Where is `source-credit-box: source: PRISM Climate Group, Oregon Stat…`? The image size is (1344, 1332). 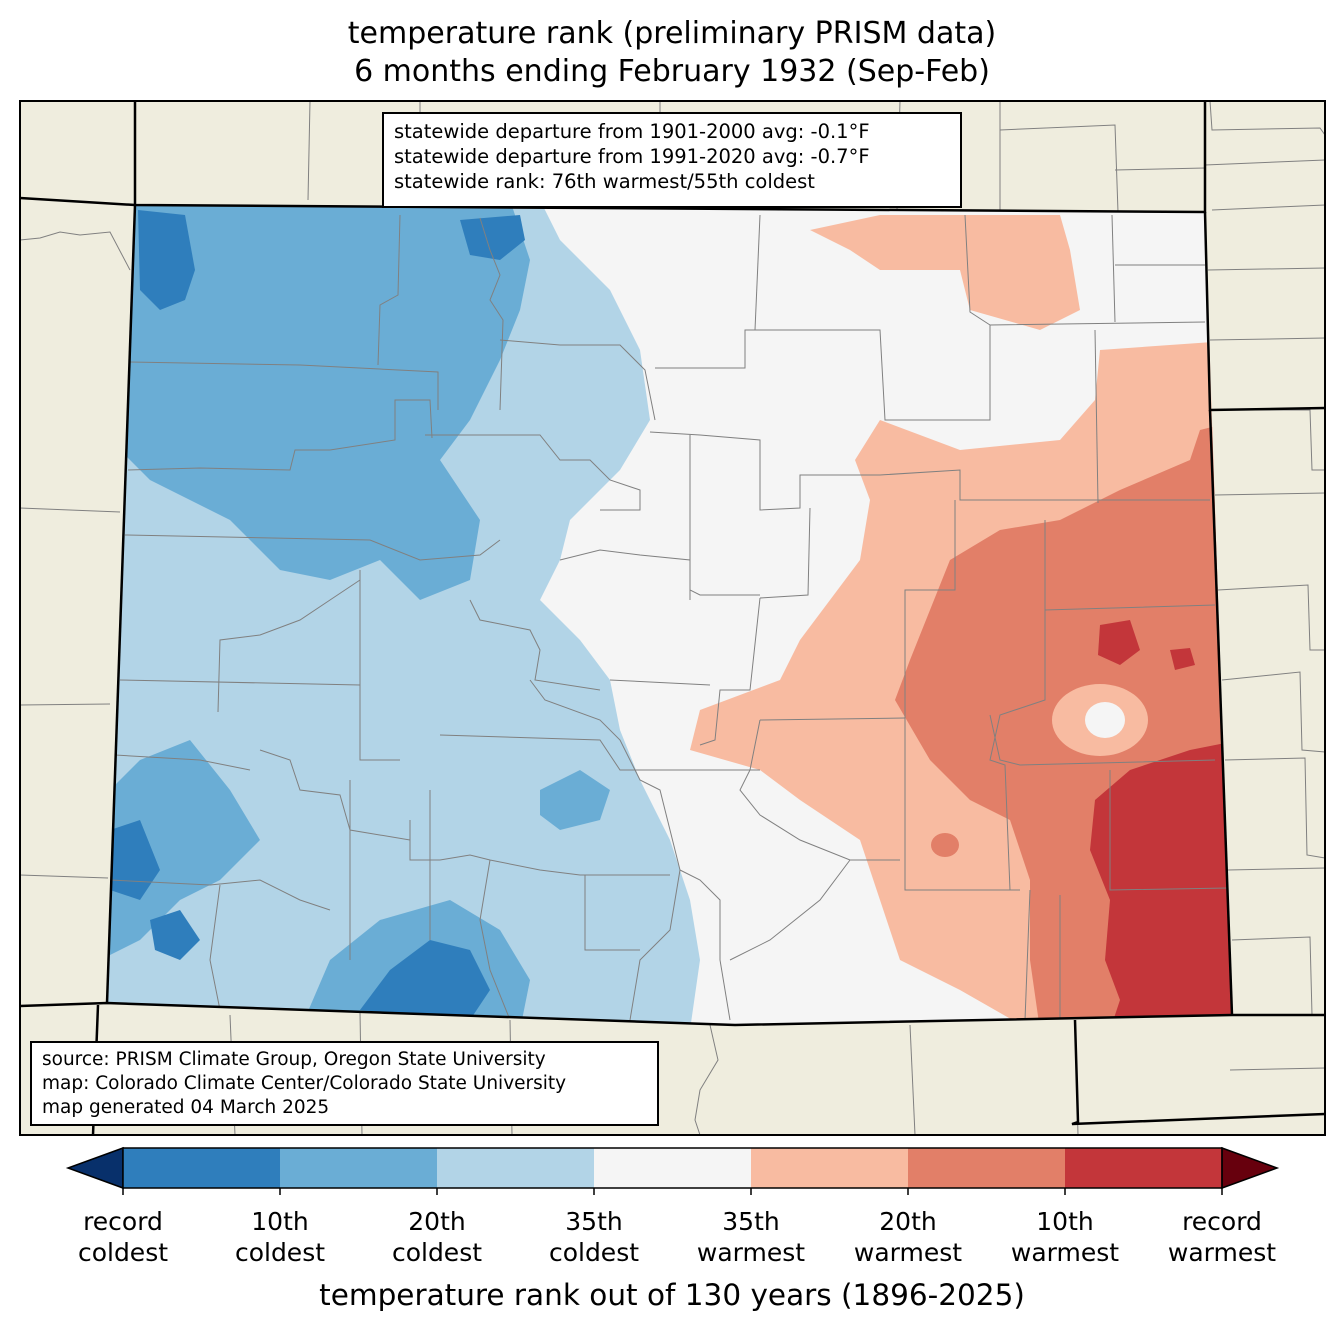 source-credit-box: source: PRISM Climate Group, Oregon Stat… is located at coordinates (344, 1083).